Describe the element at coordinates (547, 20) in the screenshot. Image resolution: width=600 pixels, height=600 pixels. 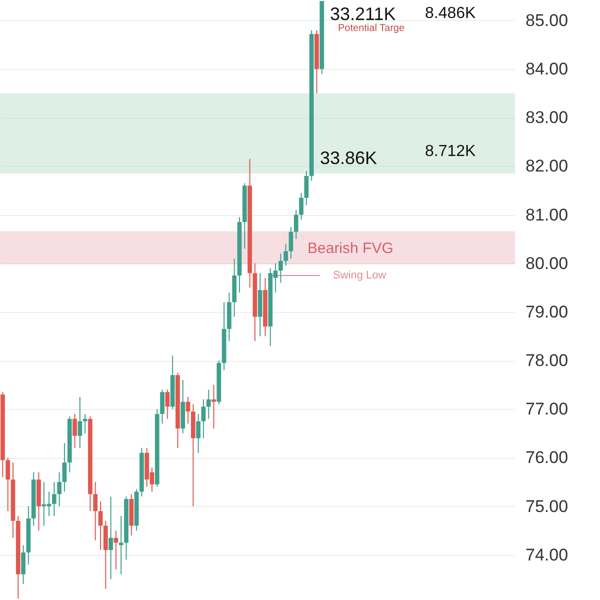
I see `y-tick-label: 85.00` at that location.